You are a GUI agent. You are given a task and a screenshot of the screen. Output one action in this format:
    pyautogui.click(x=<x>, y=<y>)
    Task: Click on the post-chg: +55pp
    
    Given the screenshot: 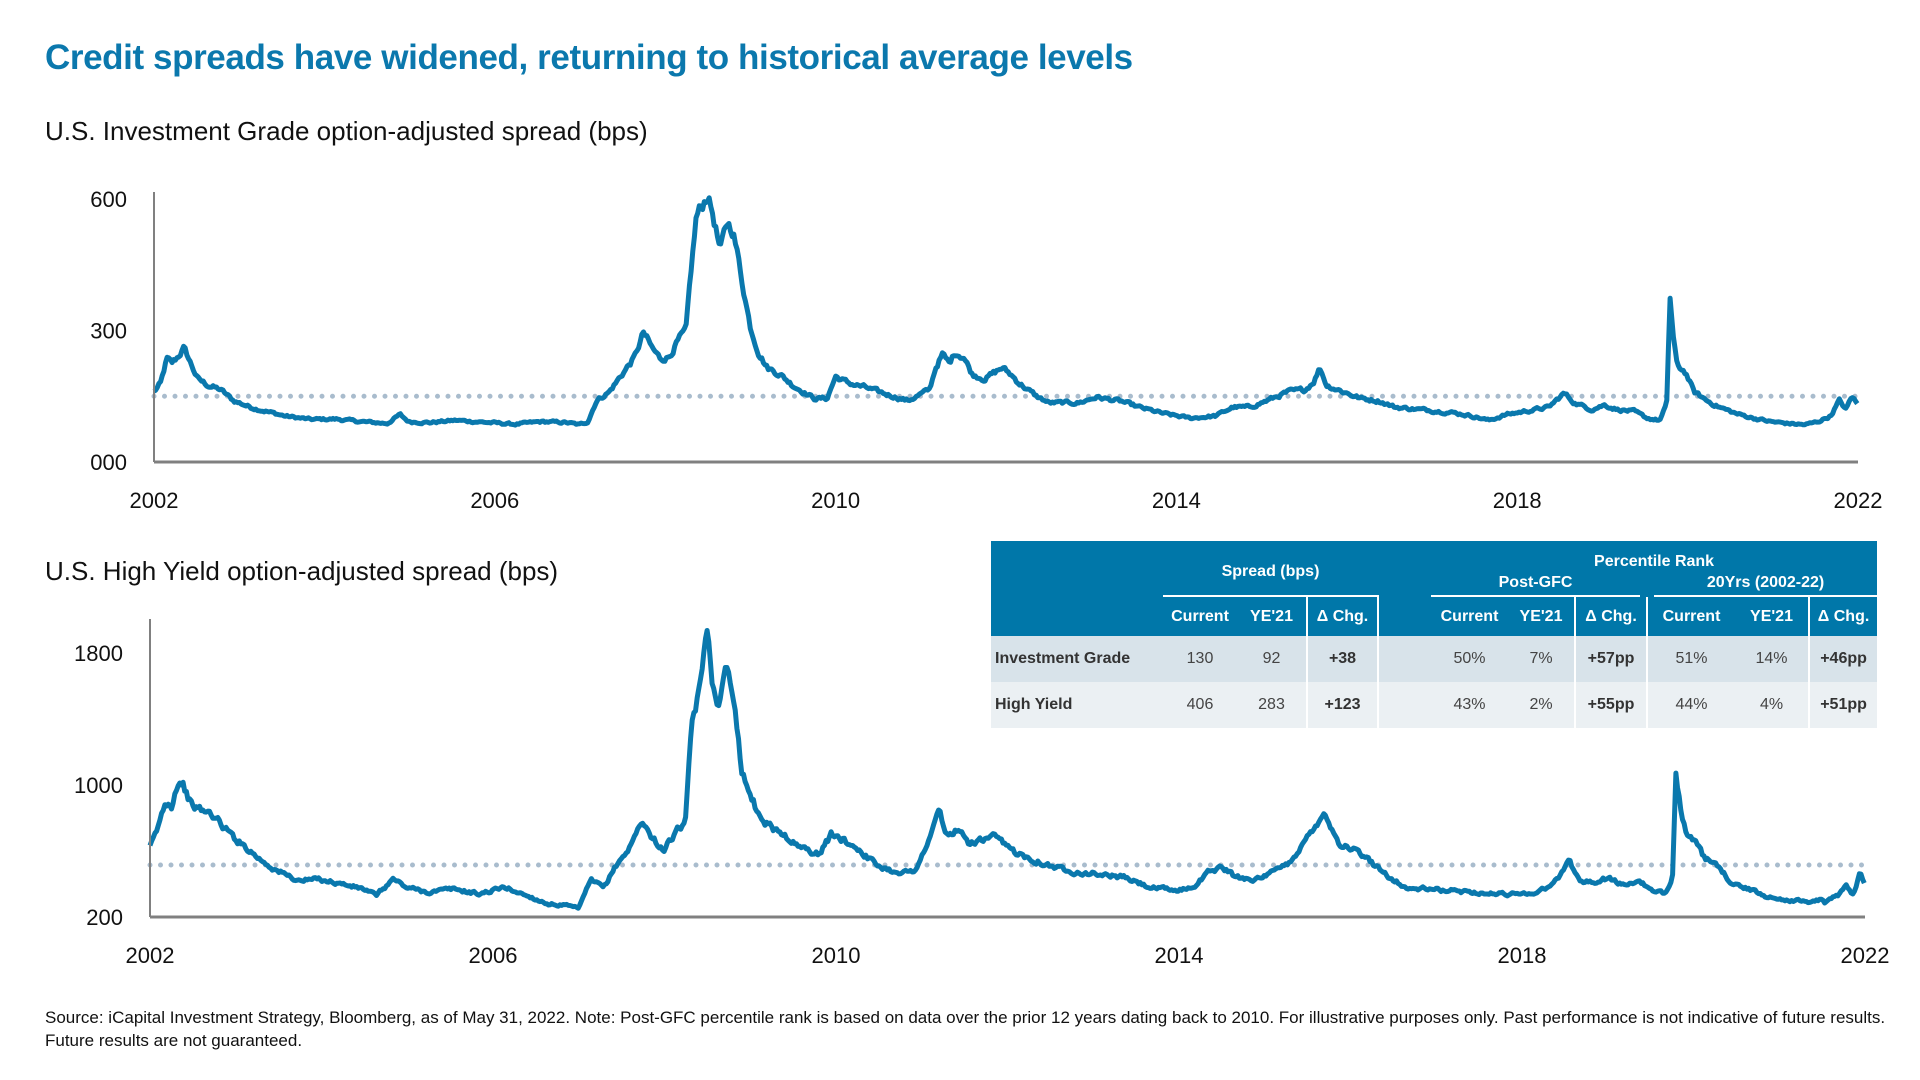 What is the action you would take?
    pyautogui.click(x=1611, y=705)
    